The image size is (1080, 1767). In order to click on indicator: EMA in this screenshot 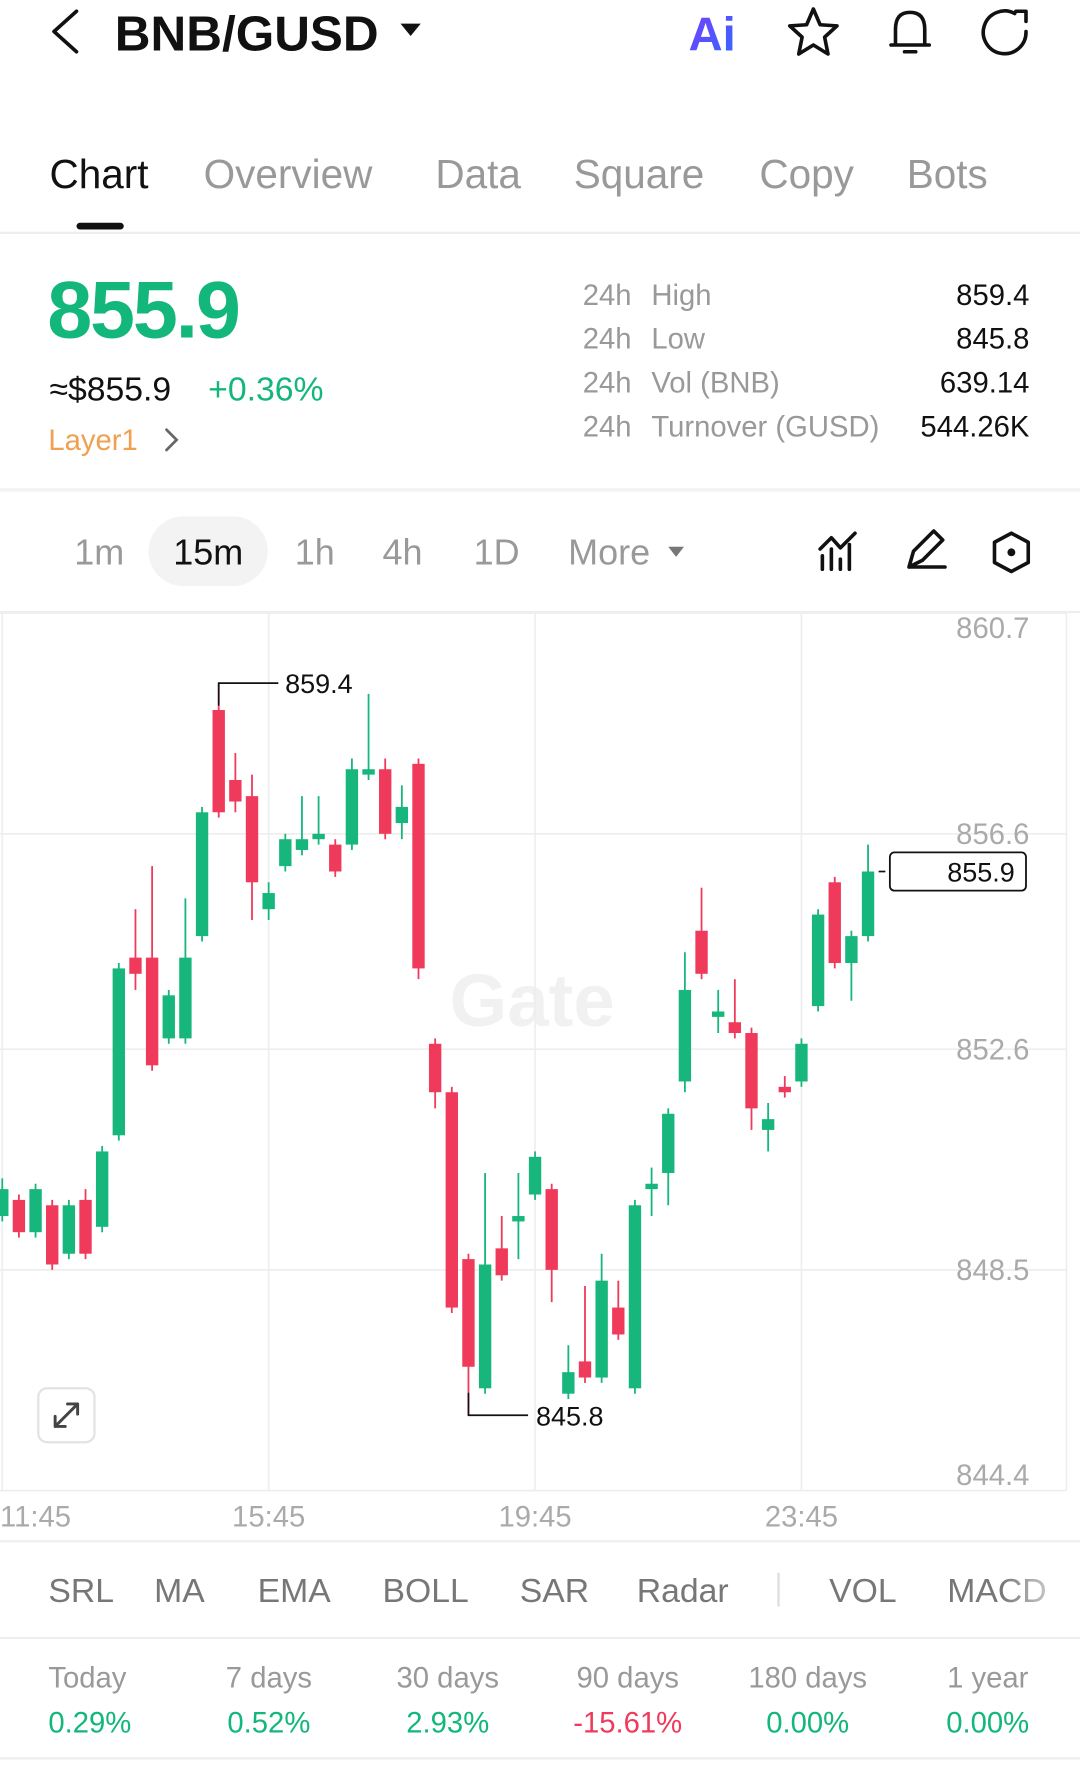, I will do `click(295, 1591)`.